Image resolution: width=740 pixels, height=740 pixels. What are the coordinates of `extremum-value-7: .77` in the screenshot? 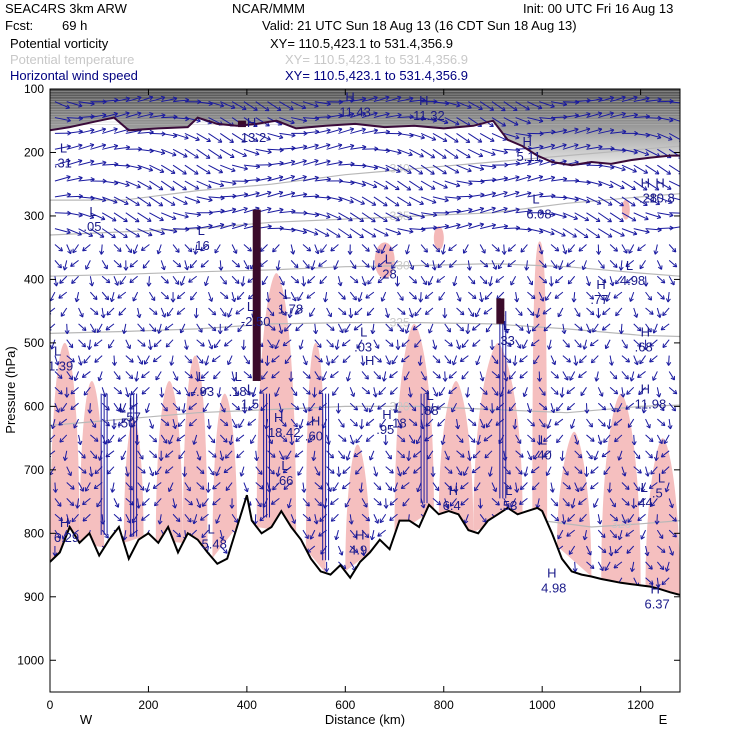 It's located at (599, 299).